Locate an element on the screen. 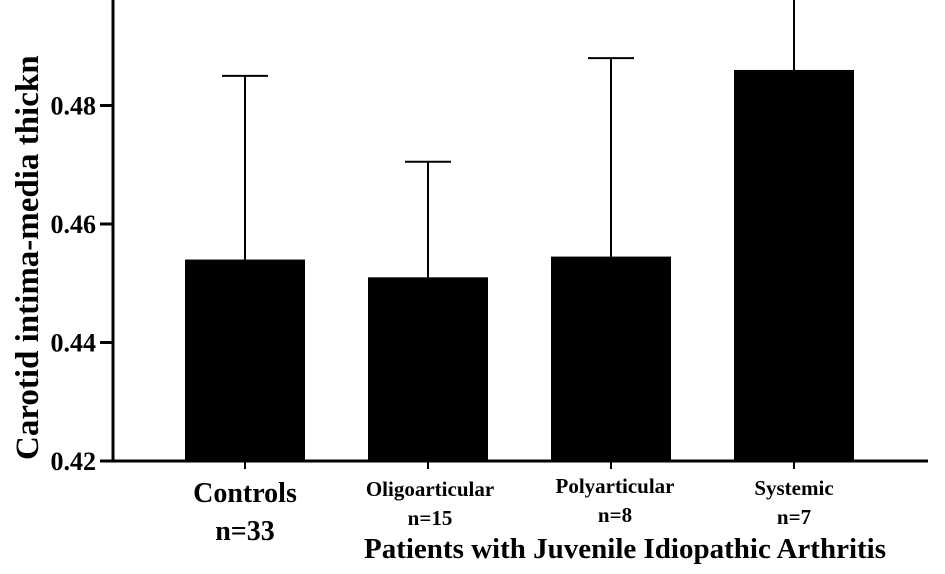 This screenshot has height=574, width=945. y-axis-ticks: 0.42 0.44 0.46 0.48 is located at coordinates (82, 284).